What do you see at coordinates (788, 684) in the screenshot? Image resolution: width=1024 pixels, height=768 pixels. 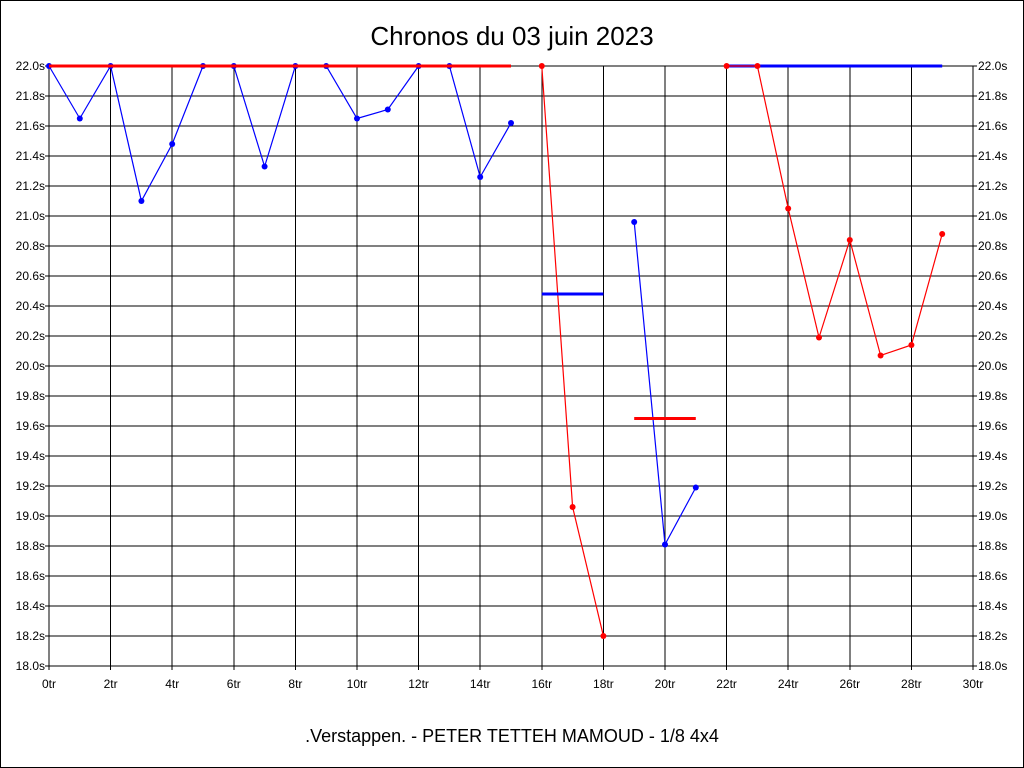 I see `x-tick-label: 24tr` at bounding box center [788, 684].